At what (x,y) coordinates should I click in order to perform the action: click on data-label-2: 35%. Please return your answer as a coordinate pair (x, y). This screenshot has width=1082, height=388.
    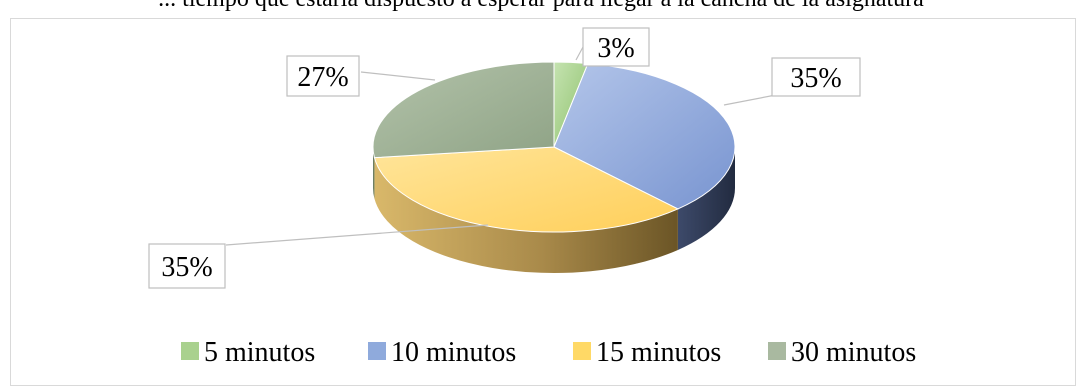
    Looking at the image, I should click on (186, 267).